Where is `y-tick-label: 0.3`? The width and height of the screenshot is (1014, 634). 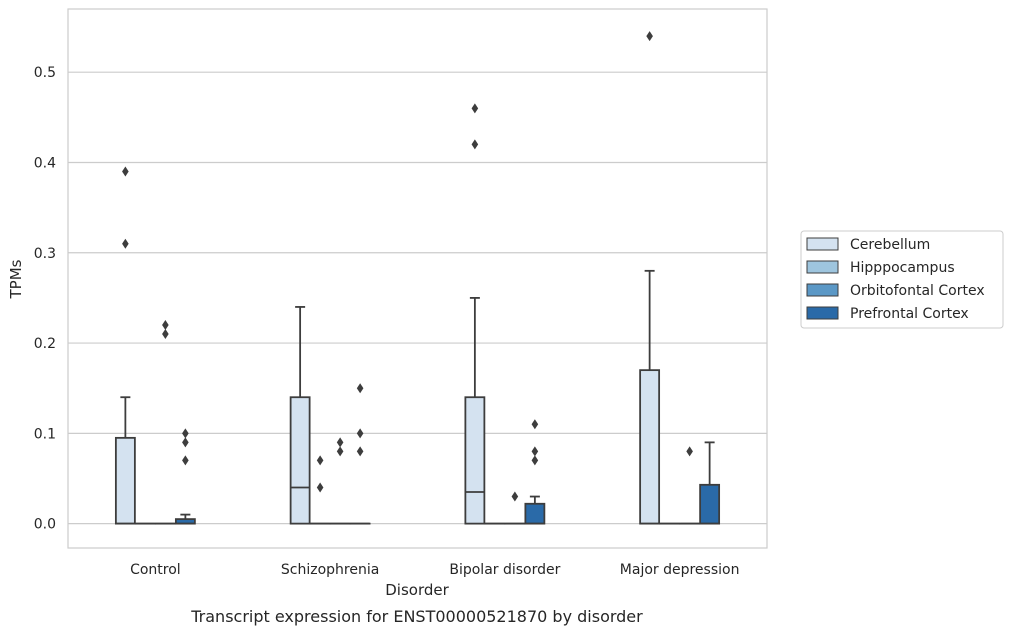
y-tick-label: 0.3 is located at coordinates (45, 254).